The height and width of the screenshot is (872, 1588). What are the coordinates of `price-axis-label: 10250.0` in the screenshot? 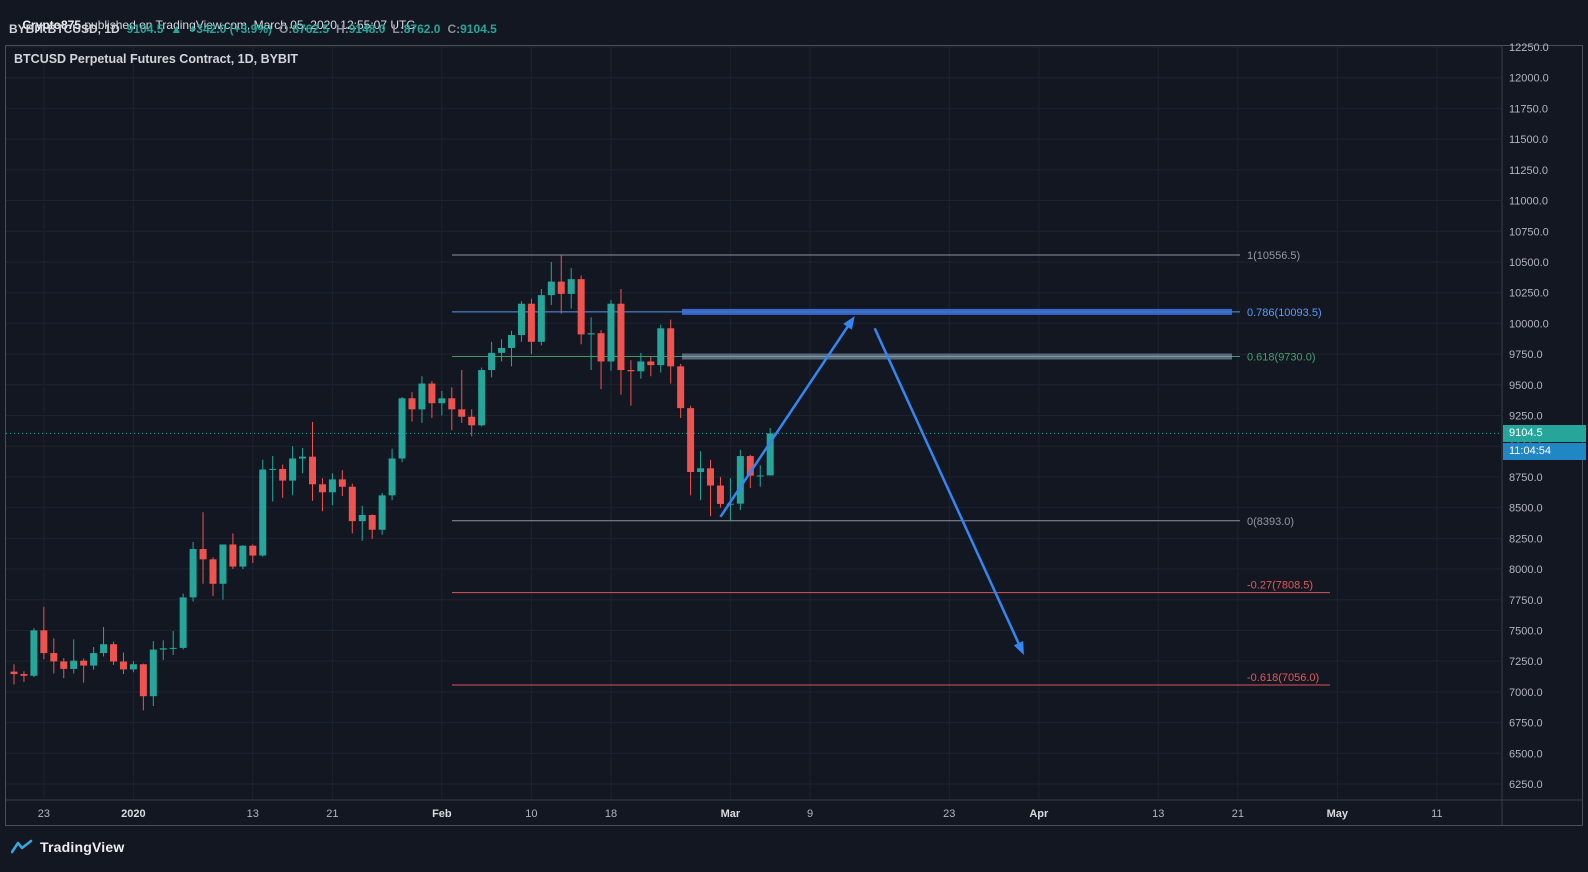 It's located at (1529, 294).